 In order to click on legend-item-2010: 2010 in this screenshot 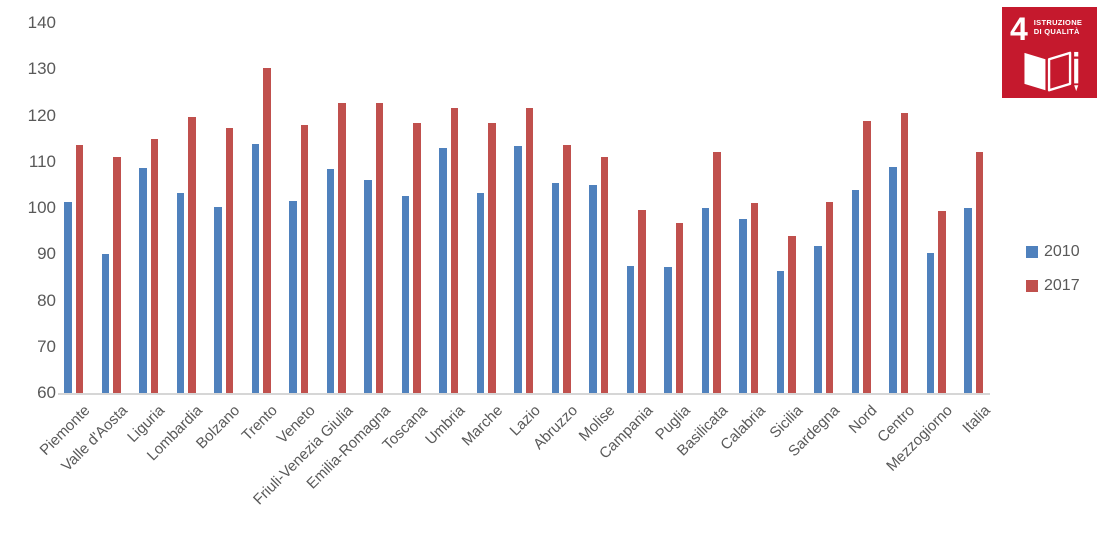, I will do `click(1053, 252)`.